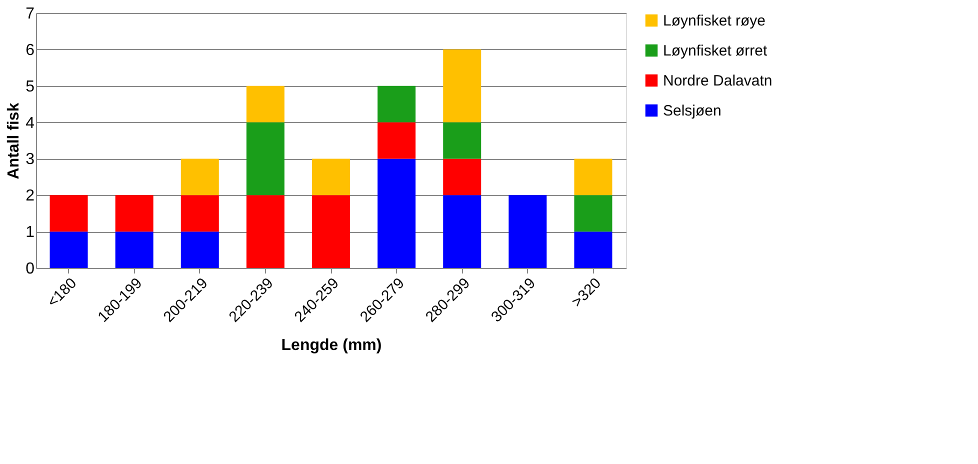 The width and height of the screenshot is (978, 464). Describe the element at coordinates (331, 345) in the screenshot. I see `x-axis-title: Lengde (mm)` at that location.